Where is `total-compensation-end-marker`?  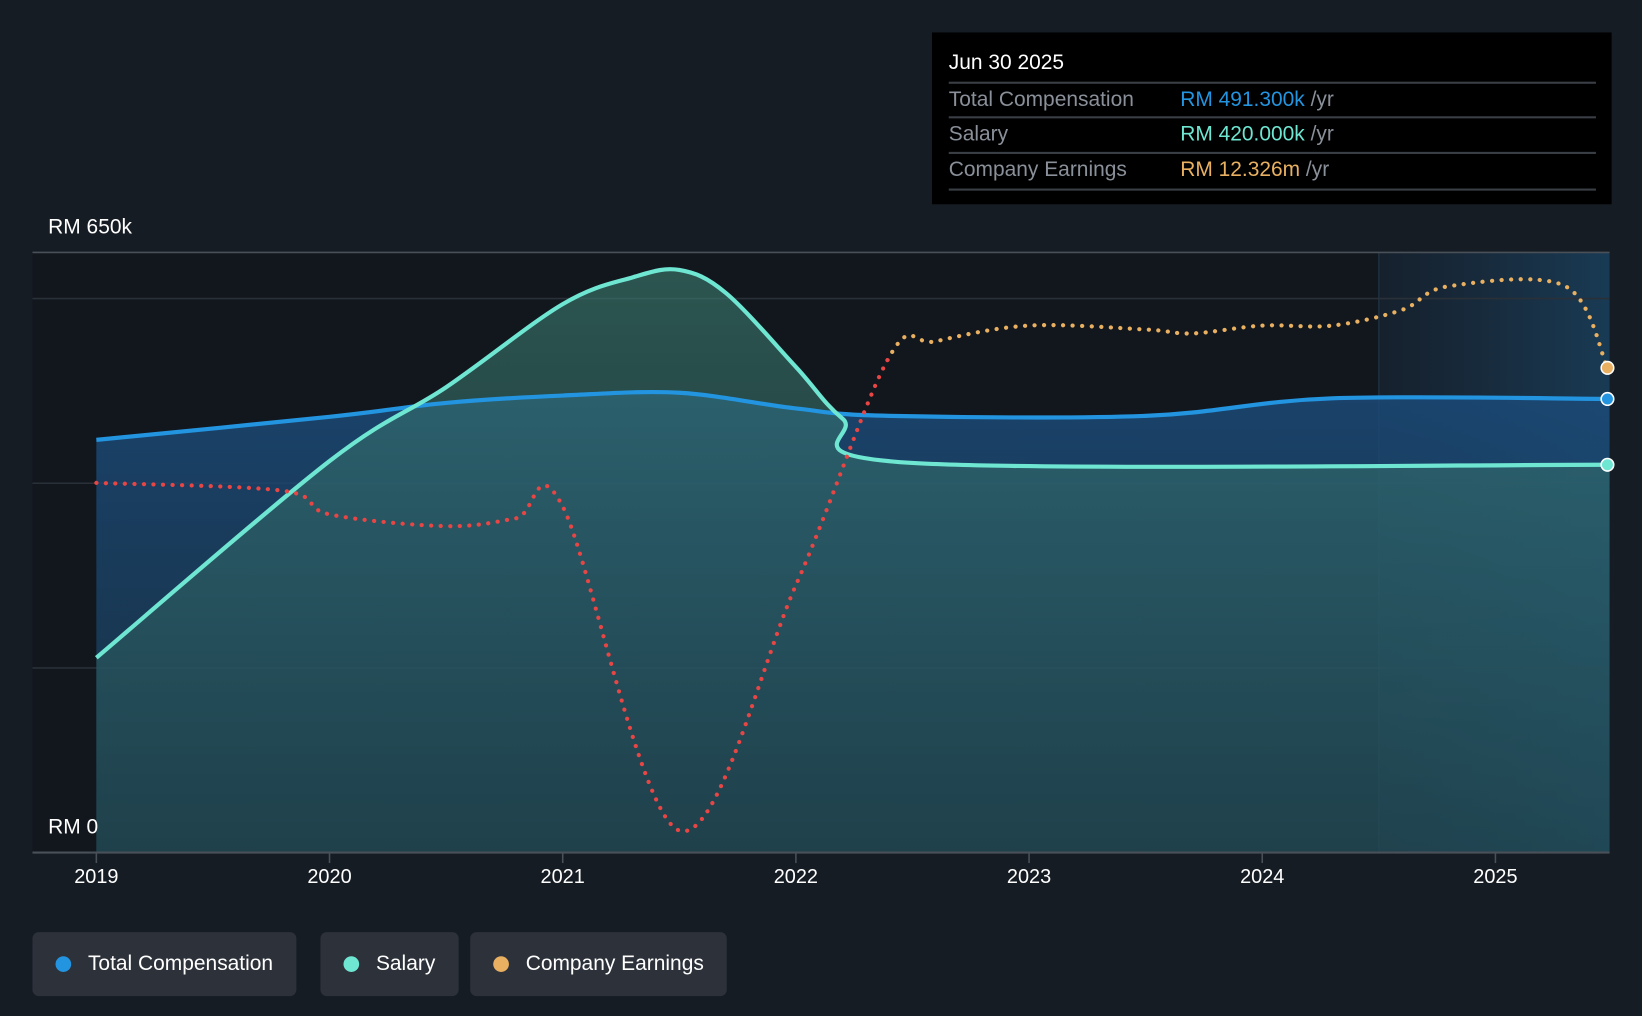
total-compensation-end-marker is located at coordinates (1607, 399).